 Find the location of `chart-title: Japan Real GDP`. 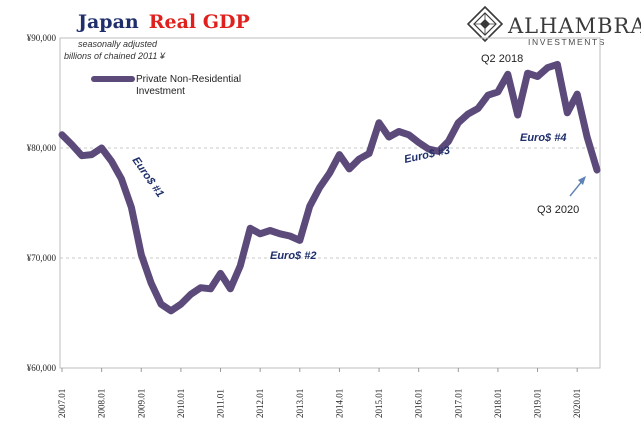

chart-title: Japan Real GDP is located at coordinates (163, 22).